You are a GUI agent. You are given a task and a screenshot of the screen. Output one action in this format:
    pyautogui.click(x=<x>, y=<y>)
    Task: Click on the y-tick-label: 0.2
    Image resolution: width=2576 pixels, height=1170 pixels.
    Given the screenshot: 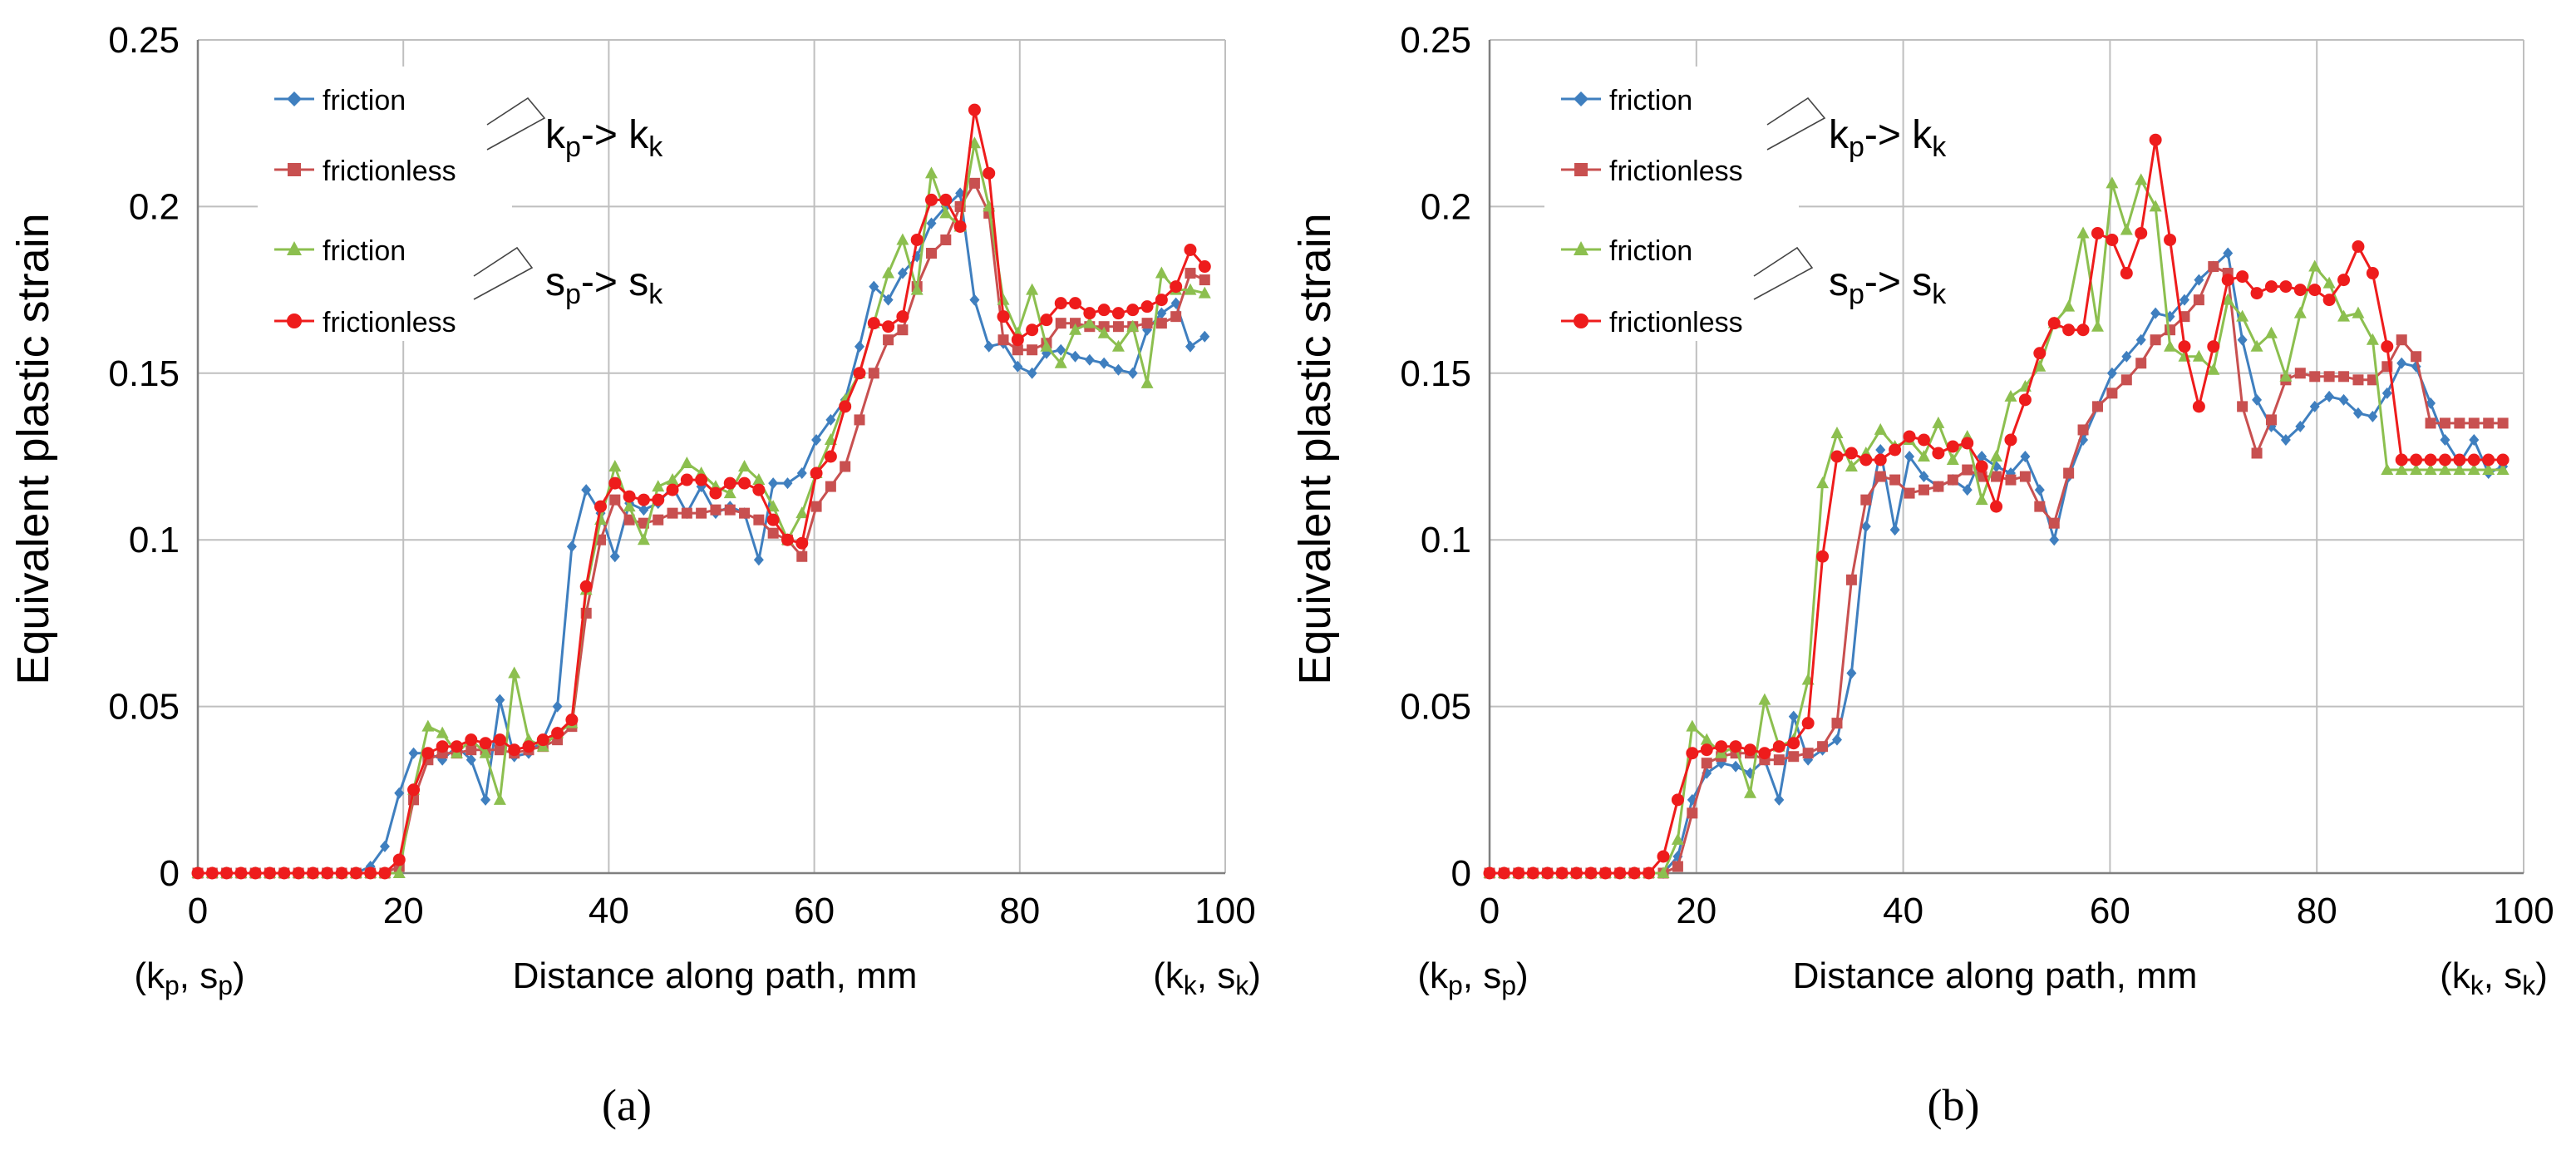 What is the action you would take?
    pyautogui.click(x=154, y=206)
    